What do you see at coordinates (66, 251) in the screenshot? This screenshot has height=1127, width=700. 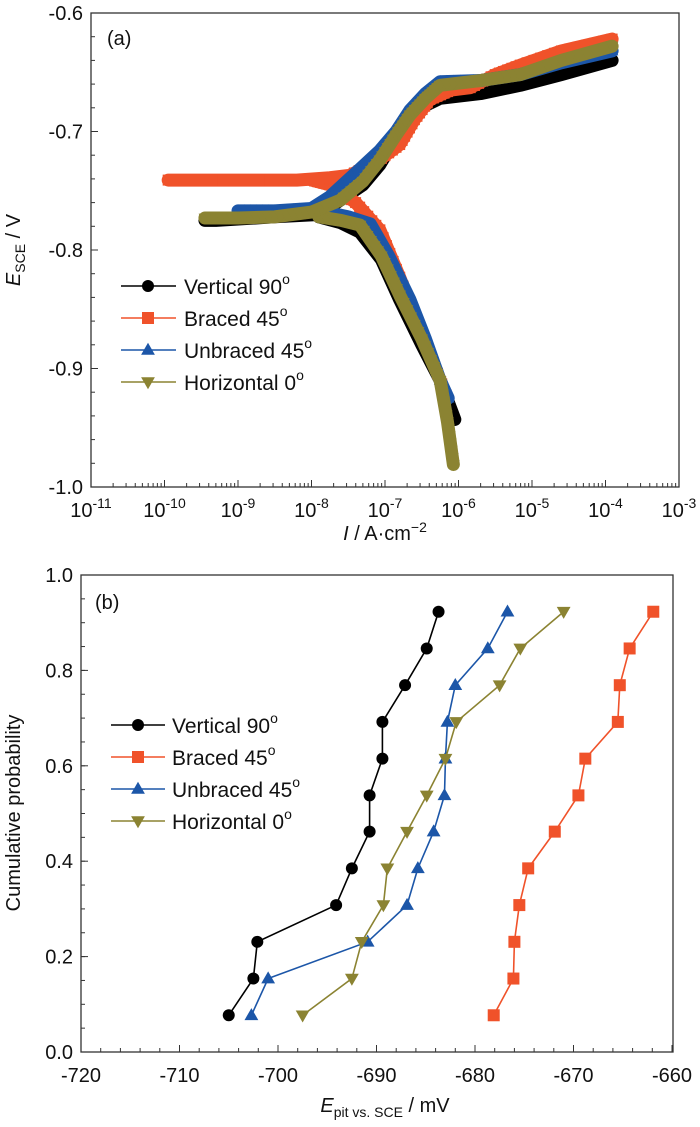 I see `y-tick-label: -0.8` at bounding box center [66, 251].